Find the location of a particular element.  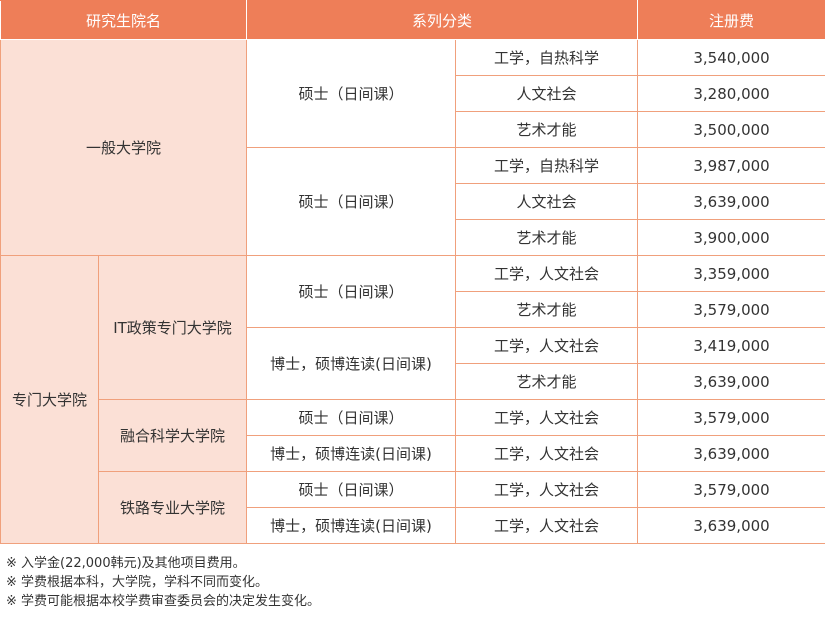

table-row: 艺术才能 3,639,000 is located at coordinates (413, 381).